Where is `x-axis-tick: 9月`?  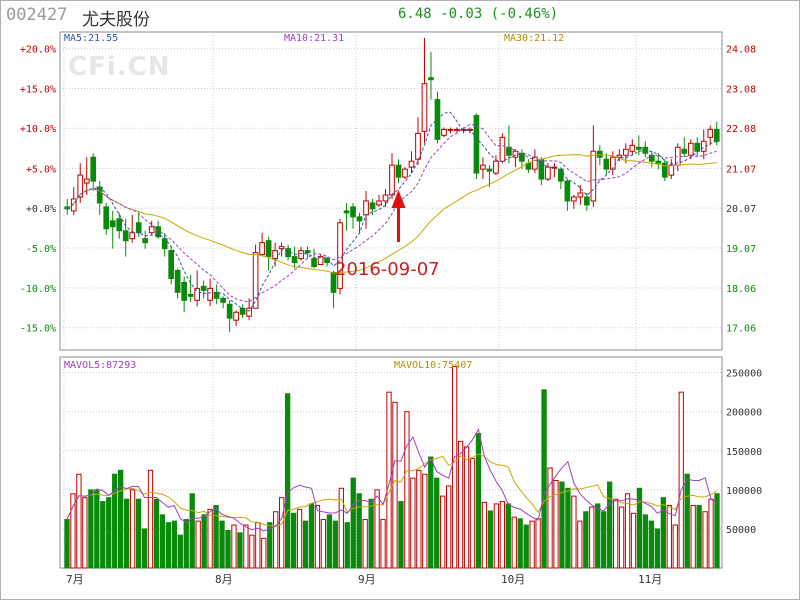
x-axis-tick: 9月 is located at coordinates (367, 579).